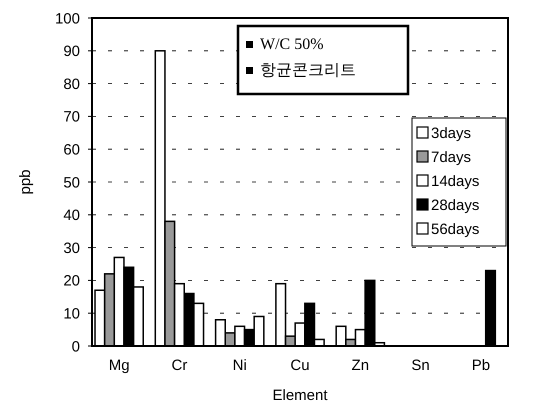 The height and width of the screenshot is (414, 536). I want to click on legend-label: 7days, so click(451, 157).